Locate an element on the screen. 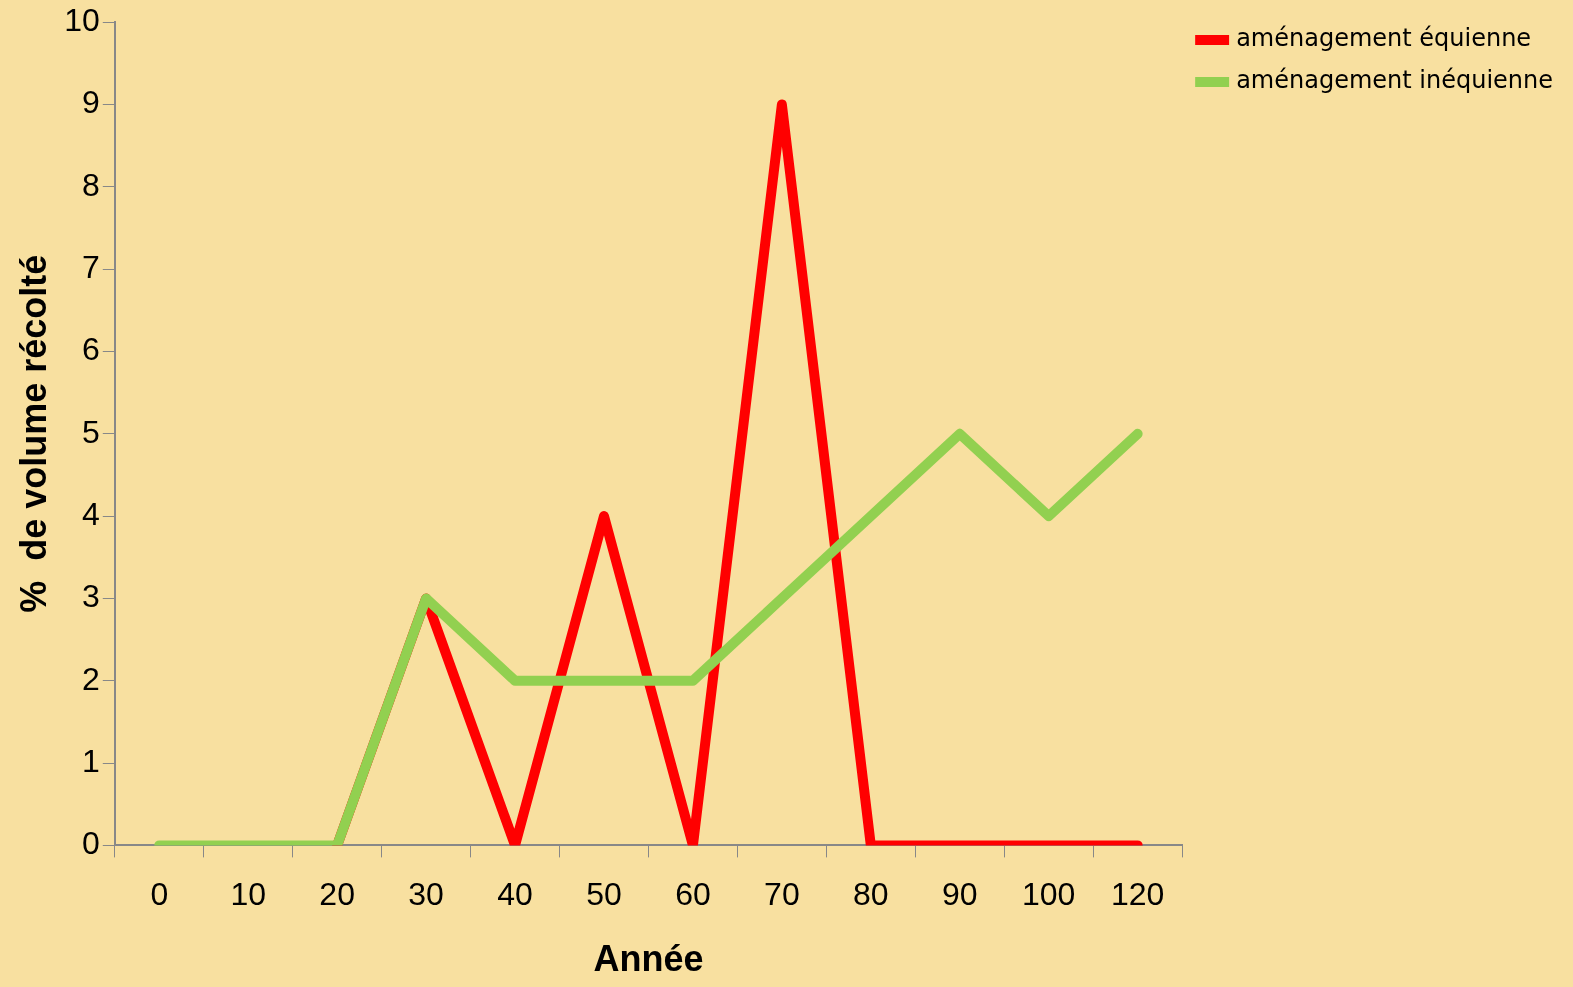 This screenshot has width=1573, height=987. y-tick-label: 0 is located at coordinates (91, 843).